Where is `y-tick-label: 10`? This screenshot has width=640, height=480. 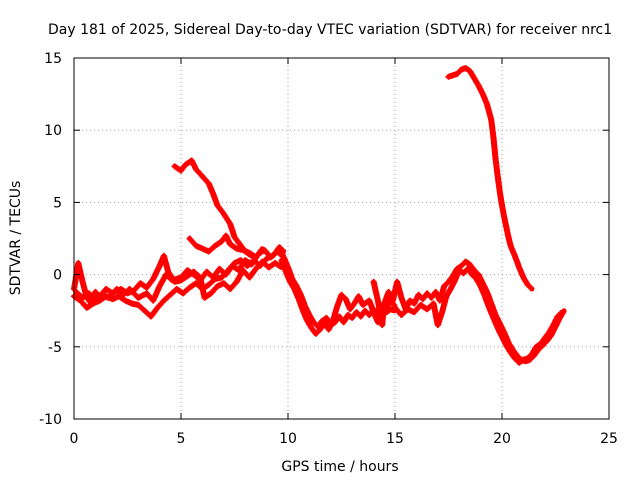
y-tick-label: 10 is located at coordinates (53, 131).